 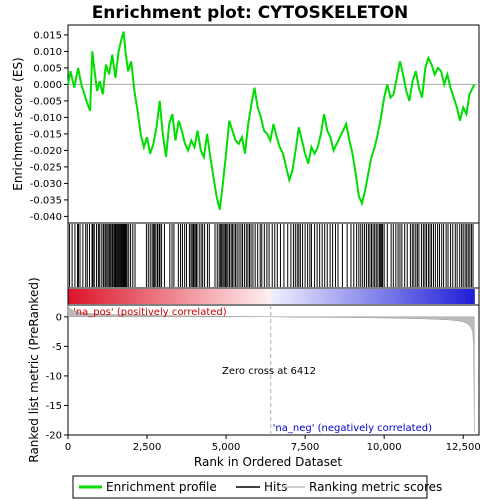 What do you see at coordinates (161, 487) in the screenshot?
I see `legend-profile-label: Enrichment profile` at bounding box center [161, 487].